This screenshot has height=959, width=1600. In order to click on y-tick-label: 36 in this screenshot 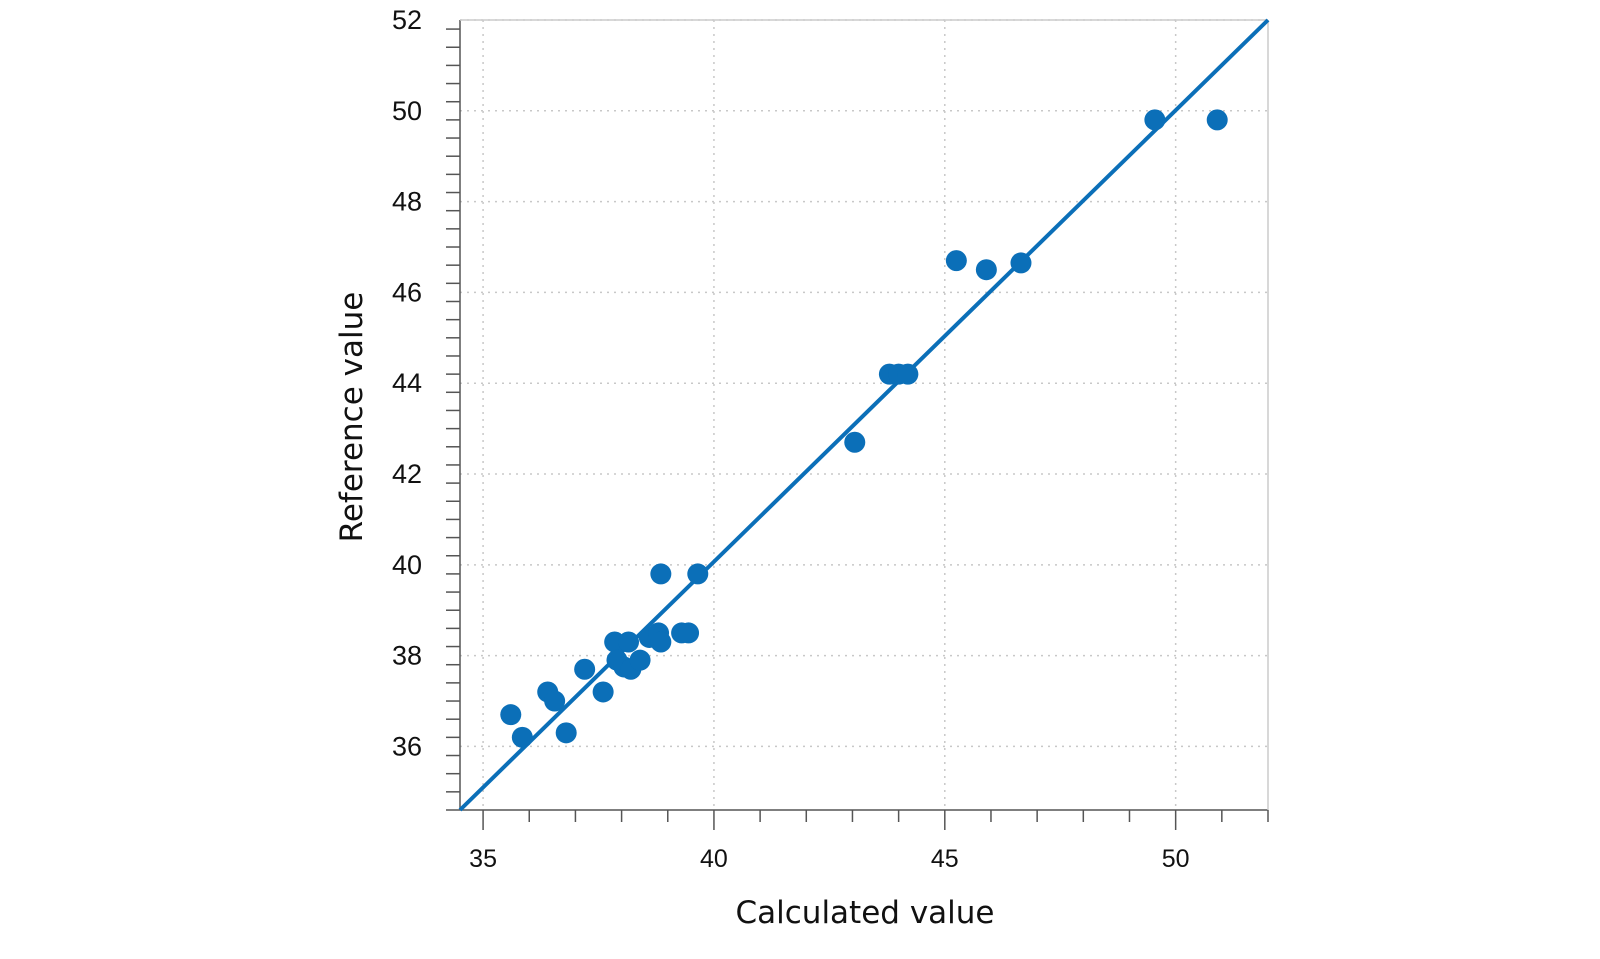, I will do `click(407, 746)`.